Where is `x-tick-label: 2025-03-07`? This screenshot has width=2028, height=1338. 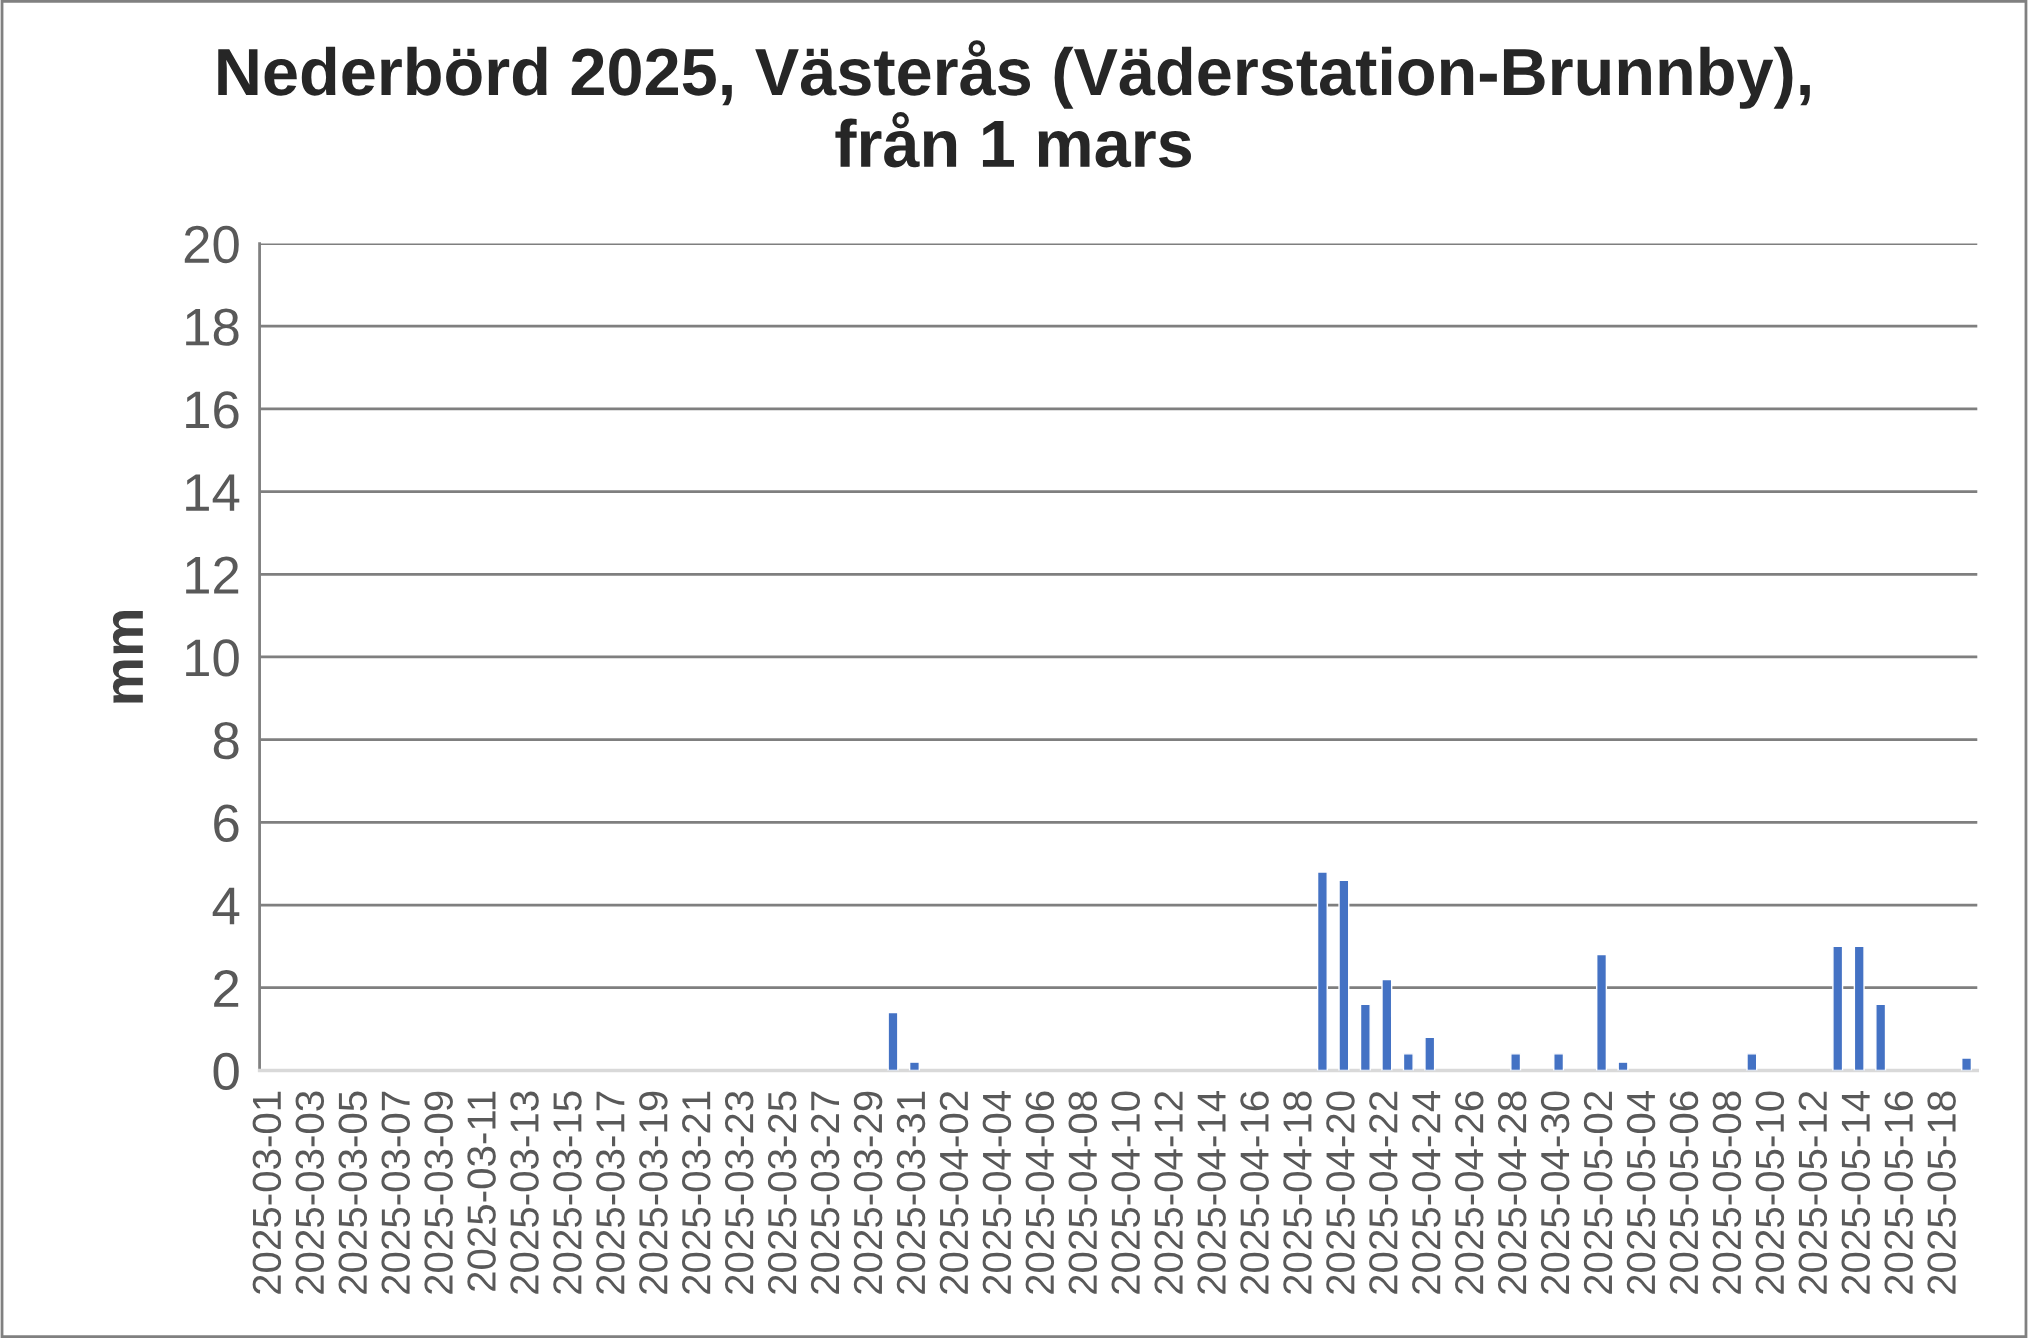
x-tick-label: 2025-03-07 is located at coordinates (395, 1192).